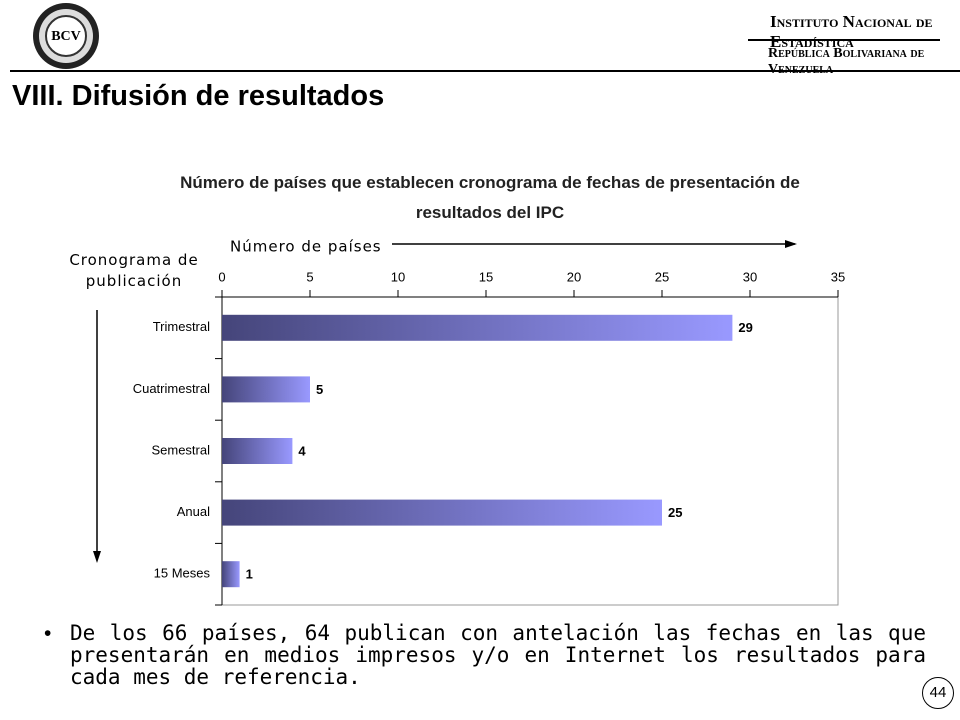 This screenshot has width=960, height=720. I want to click on x-tick-label: 20, so click(574, 276).